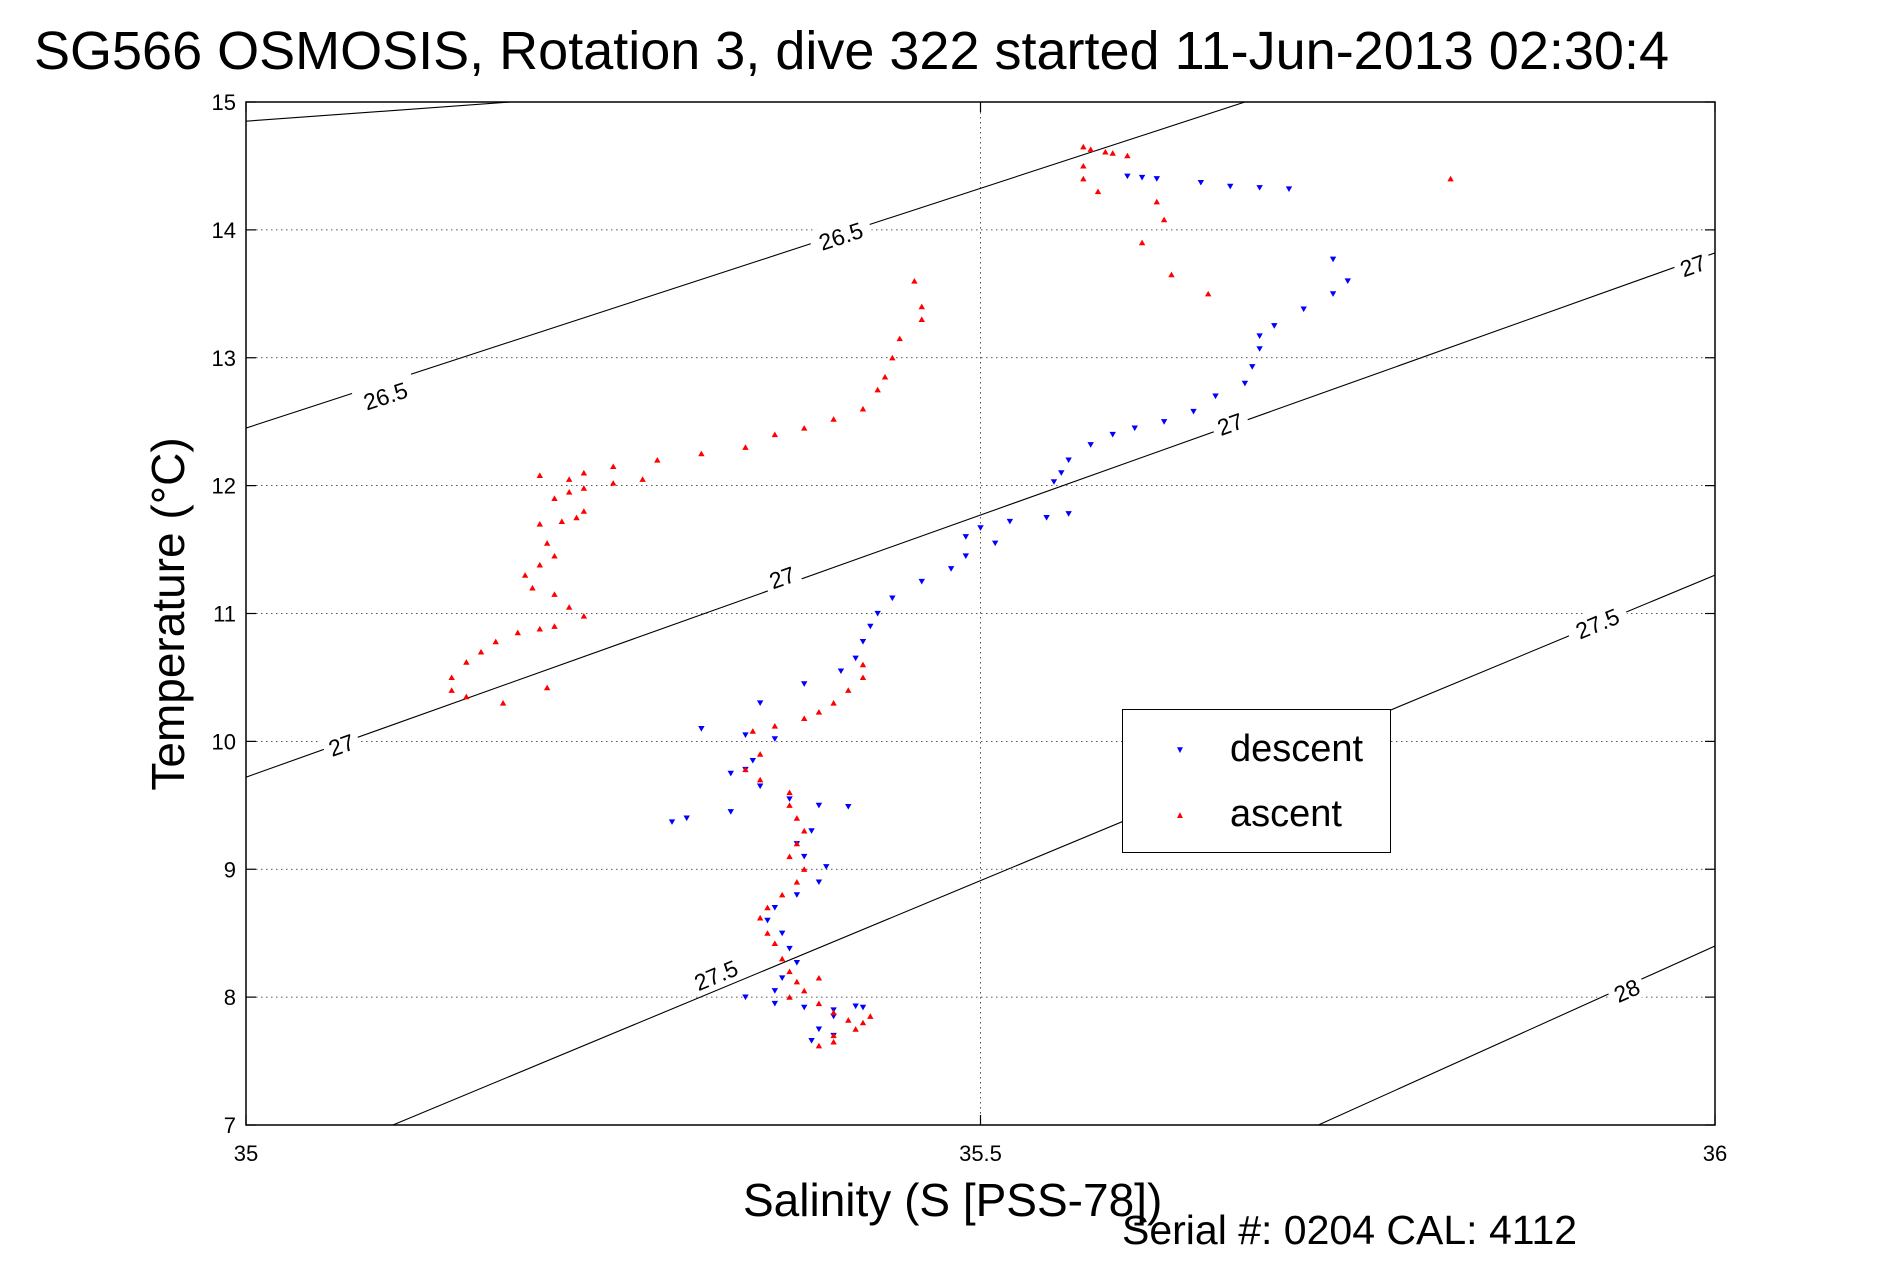 The width and height of the screenshot is (1891, 1262). What do you see at coordinates (224, 358) in the screenshot?
I see `y-tick-label: 13` at bounding box center [224, 358].